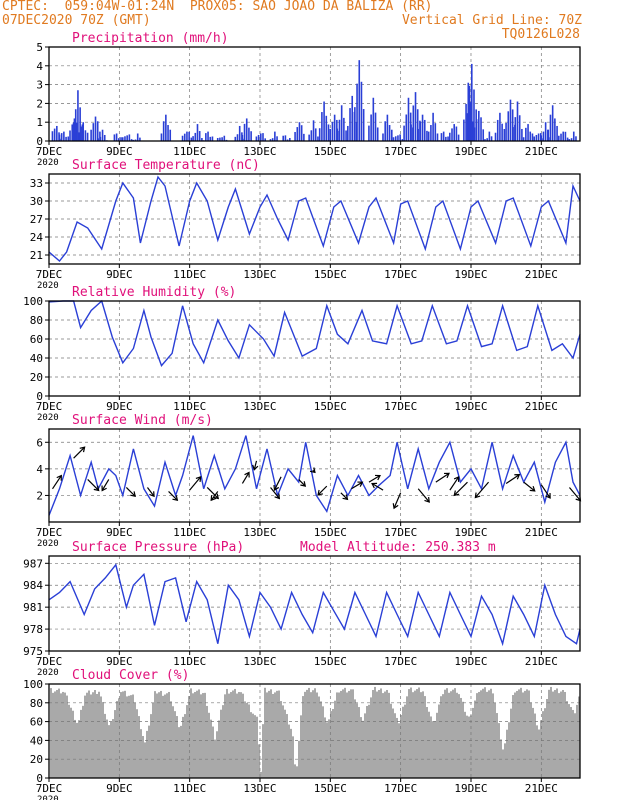 The image size is (618, 800). What do you see at coordinates (36, 358) in the screenshot?
I see `y-tick-label: 40` at bounding box center [36, 358].